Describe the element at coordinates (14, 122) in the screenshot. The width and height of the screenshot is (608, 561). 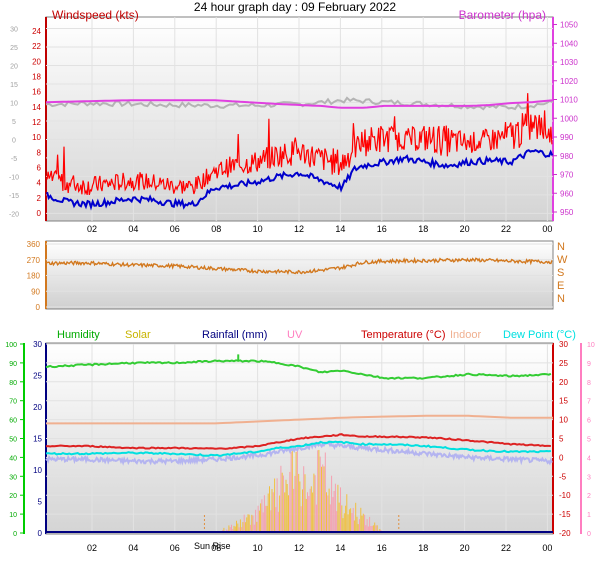
I see `inner-tick-label: 5` at that location.